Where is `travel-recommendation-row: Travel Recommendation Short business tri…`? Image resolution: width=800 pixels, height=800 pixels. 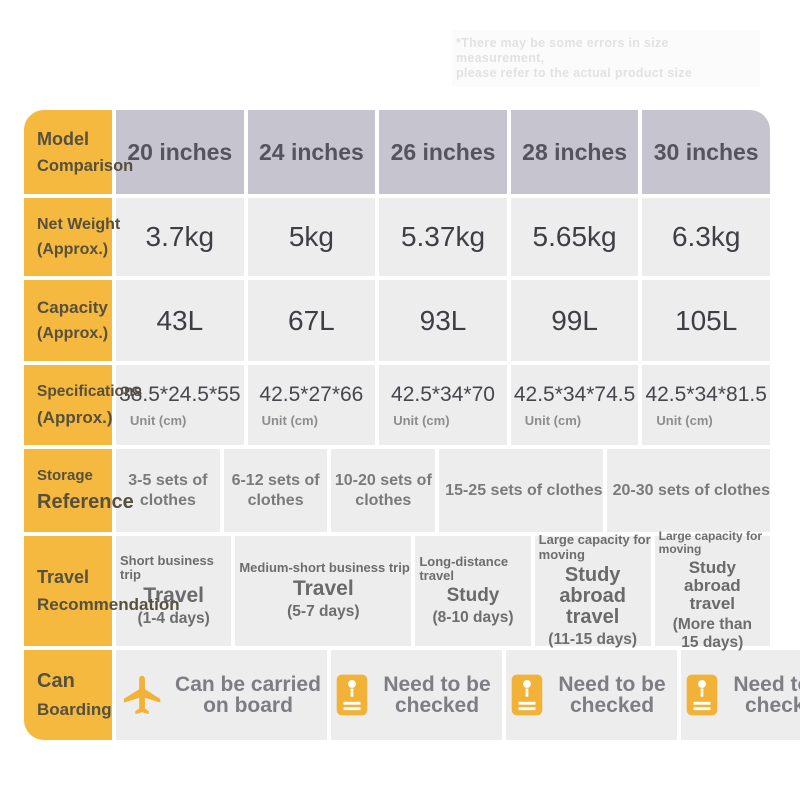 travel-recommendation-row: Travel Recommendation Short business tri… is located at coordinates (397, 590).